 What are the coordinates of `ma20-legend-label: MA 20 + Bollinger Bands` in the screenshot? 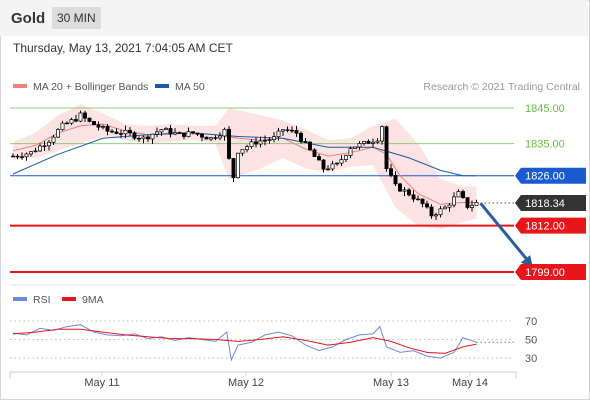 It's located at (90, 87).